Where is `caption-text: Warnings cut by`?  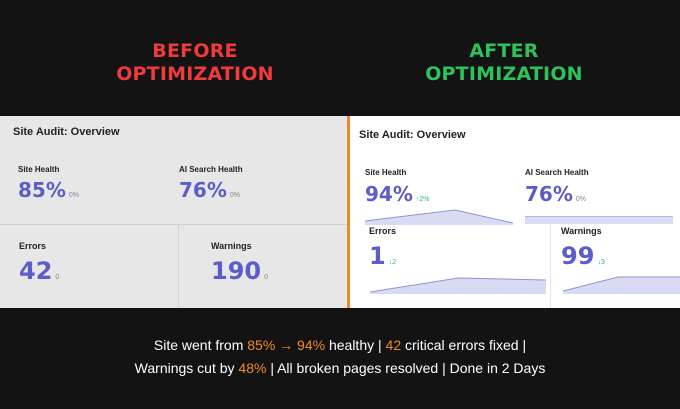
caption-text: Warnings cut by is located at coordinates (186, 368).